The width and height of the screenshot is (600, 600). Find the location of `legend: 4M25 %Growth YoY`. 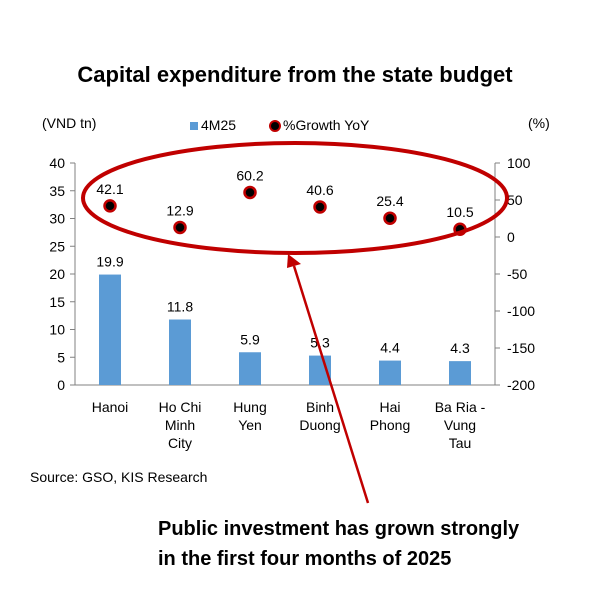

legend: 4M25 %Growth YoY is located at coordinates (280, 125).